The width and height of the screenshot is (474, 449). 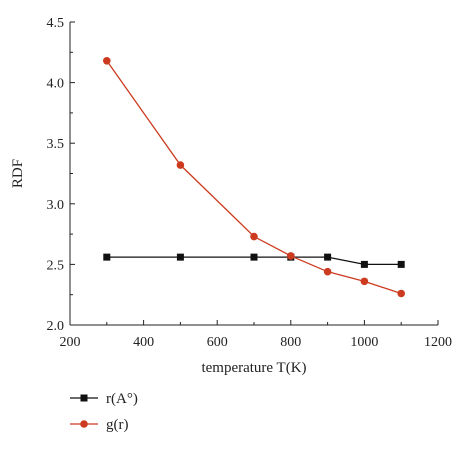 What do you see at coordinates (256, 335) in the screenshot?
I see `x-ticks: 200 400 600 800 1000 1200` at bounding box center [256, 335].